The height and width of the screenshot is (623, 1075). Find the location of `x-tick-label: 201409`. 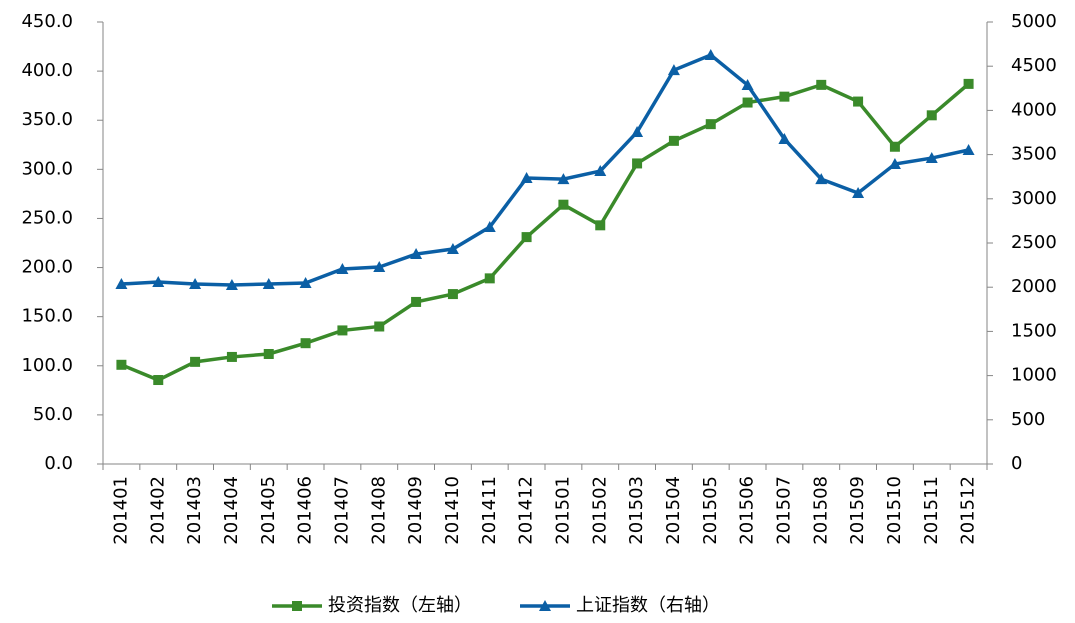

x-tick-label: 201409 is located at coordinates (415, 510).